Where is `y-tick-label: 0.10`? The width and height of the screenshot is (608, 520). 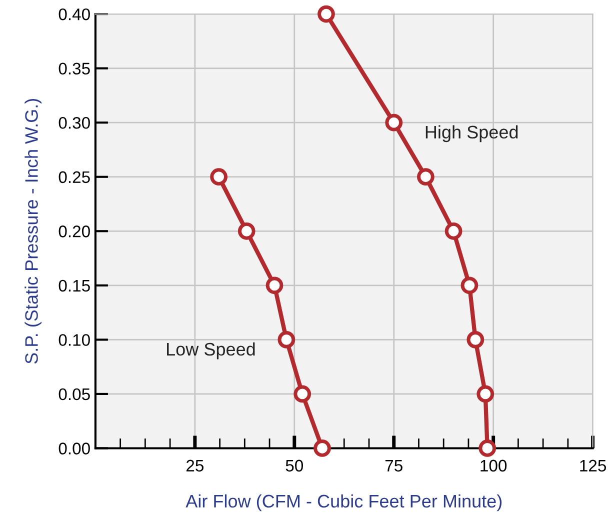
y-tick-label: 0.10 is located at coordinates (74, 340).